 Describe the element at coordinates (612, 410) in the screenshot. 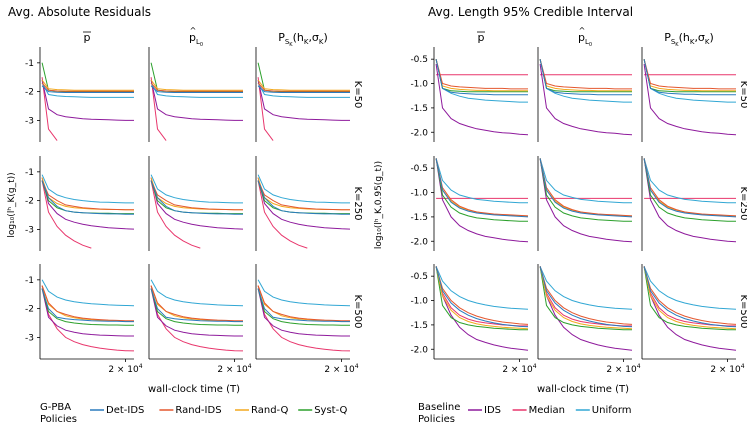

I see `legend-label: Uniform` at that location.